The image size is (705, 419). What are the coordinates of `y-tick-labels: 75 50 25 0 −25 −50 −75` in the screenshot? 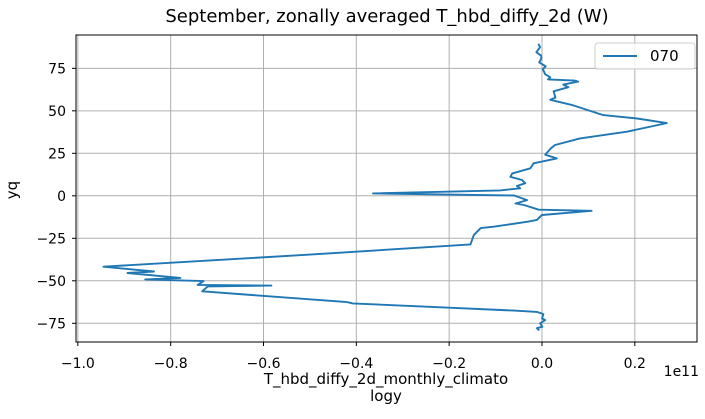 It's located at (51, 196).